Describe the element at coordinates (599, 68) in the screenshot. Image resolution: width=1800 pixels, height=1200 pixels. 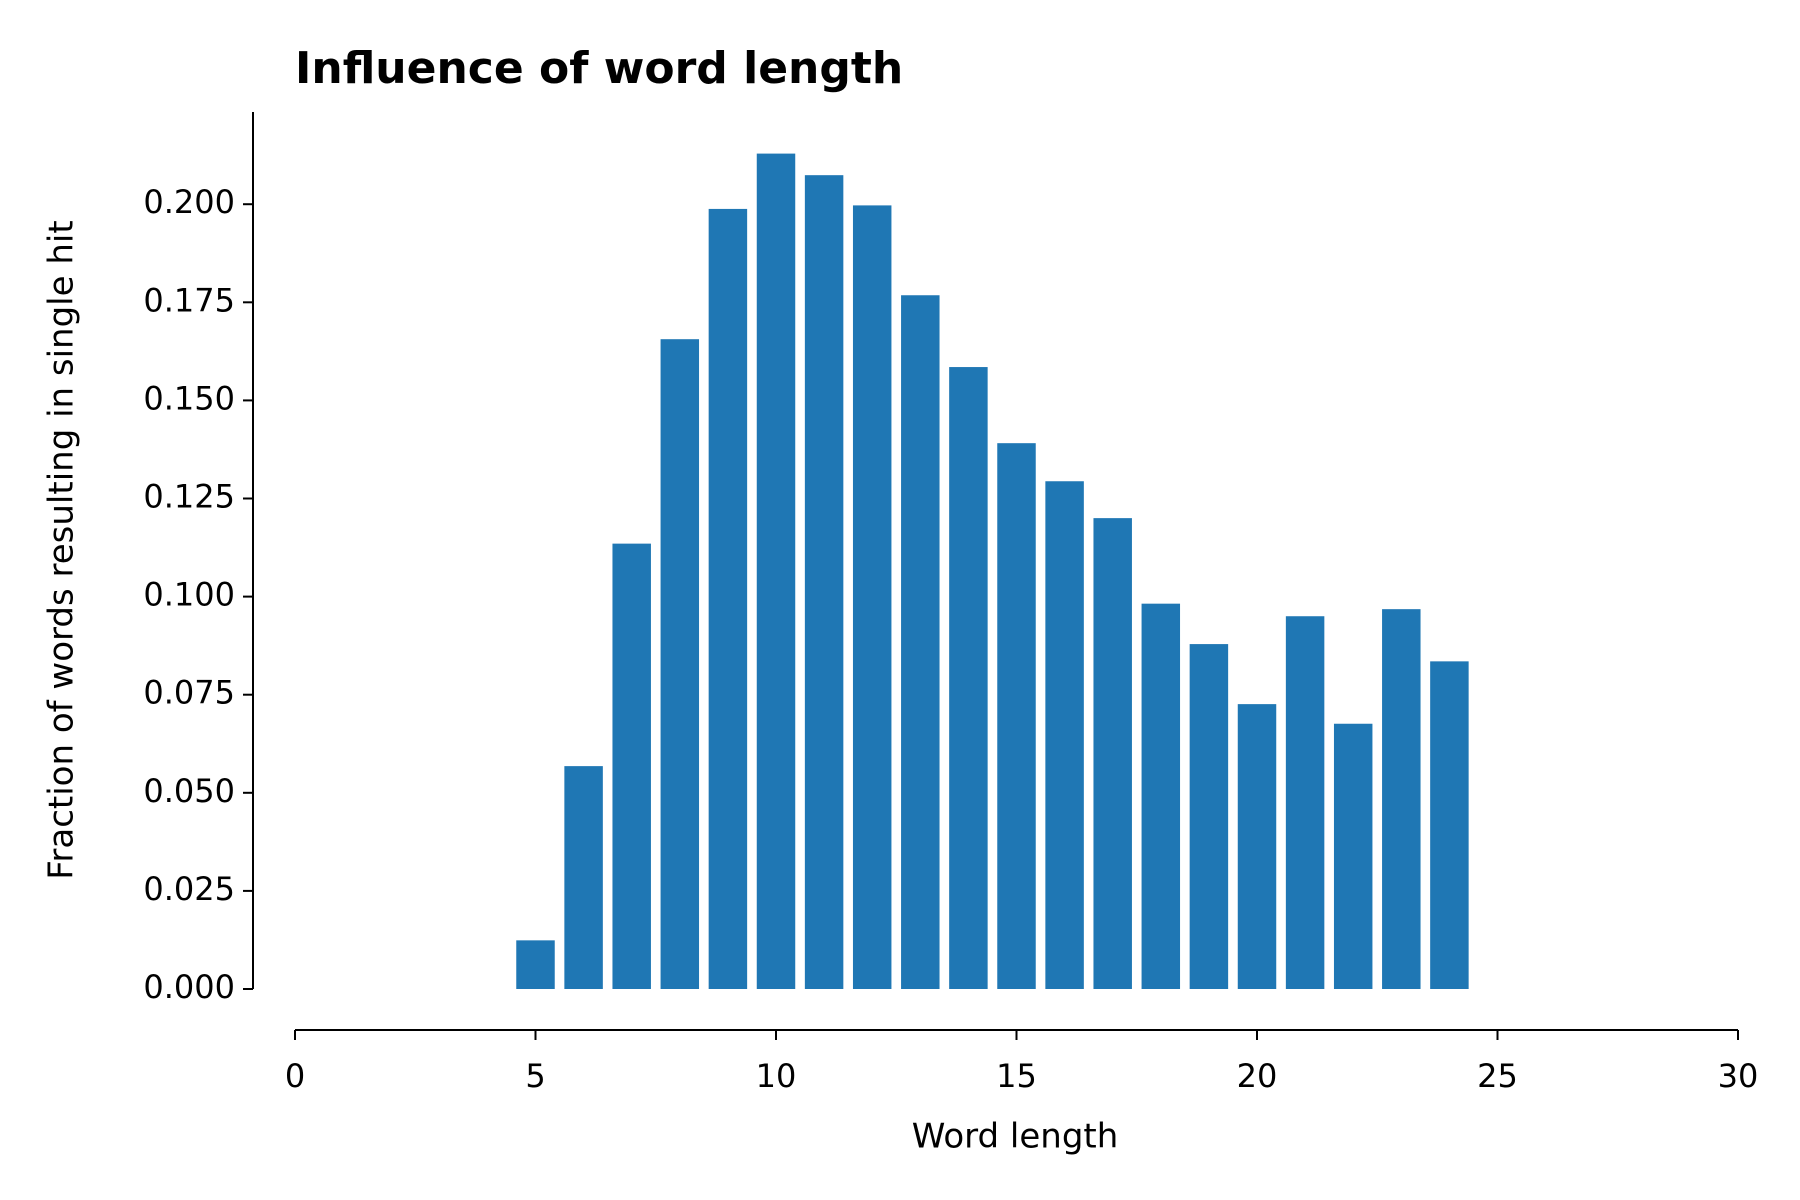
I see `chart-title: Influence of word length` at that location.